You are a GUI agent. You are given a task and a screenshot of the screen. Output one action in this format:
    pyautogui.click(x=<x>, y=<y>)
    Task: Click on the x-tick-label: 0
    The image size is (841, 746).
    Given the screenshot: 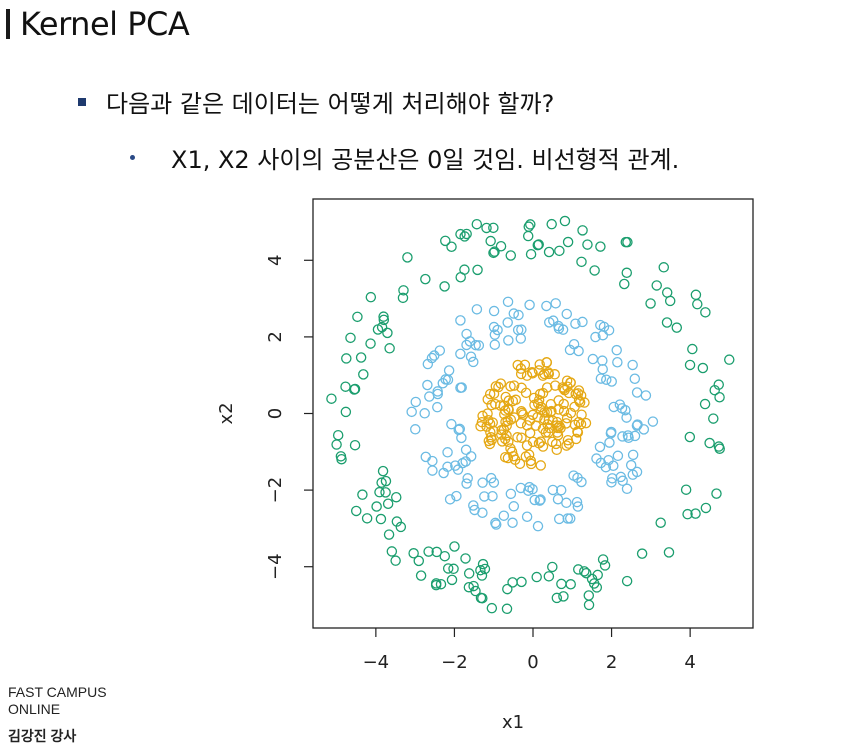 What is the action you would take?
    pyautogui.click(x=532, y=662)
    